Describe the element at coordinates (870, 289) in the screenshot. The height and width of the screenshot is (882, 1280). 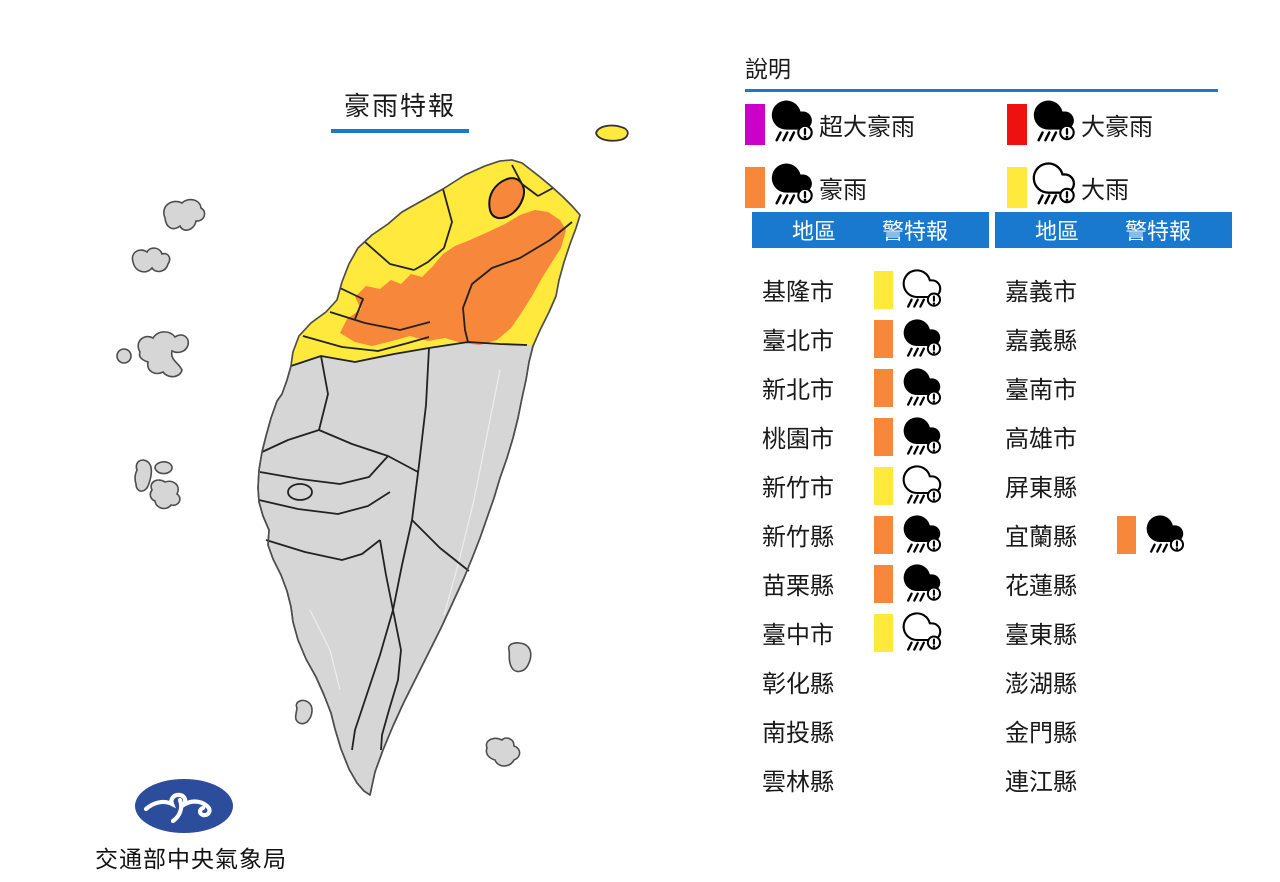
I see `table-row: 基隆市` at that location.